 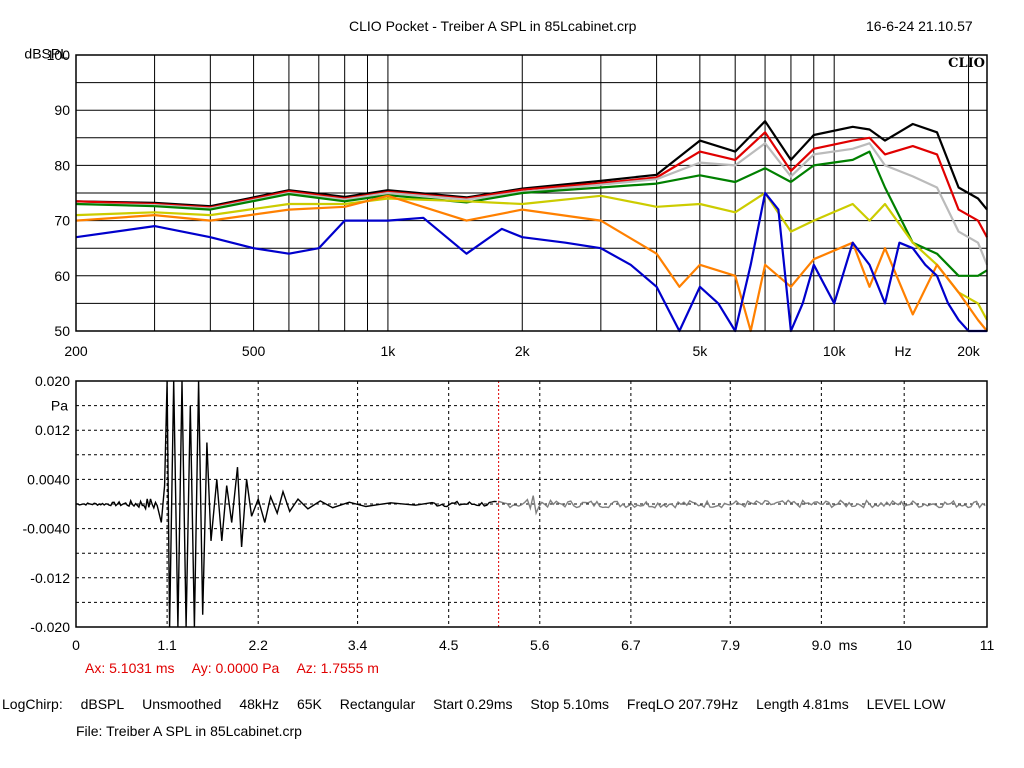 What do you see at coordinates (337, 668) in the screenshot?
I see `cursor-distance-value: Az: 1.7555 m` at bounding box center [337, 668].